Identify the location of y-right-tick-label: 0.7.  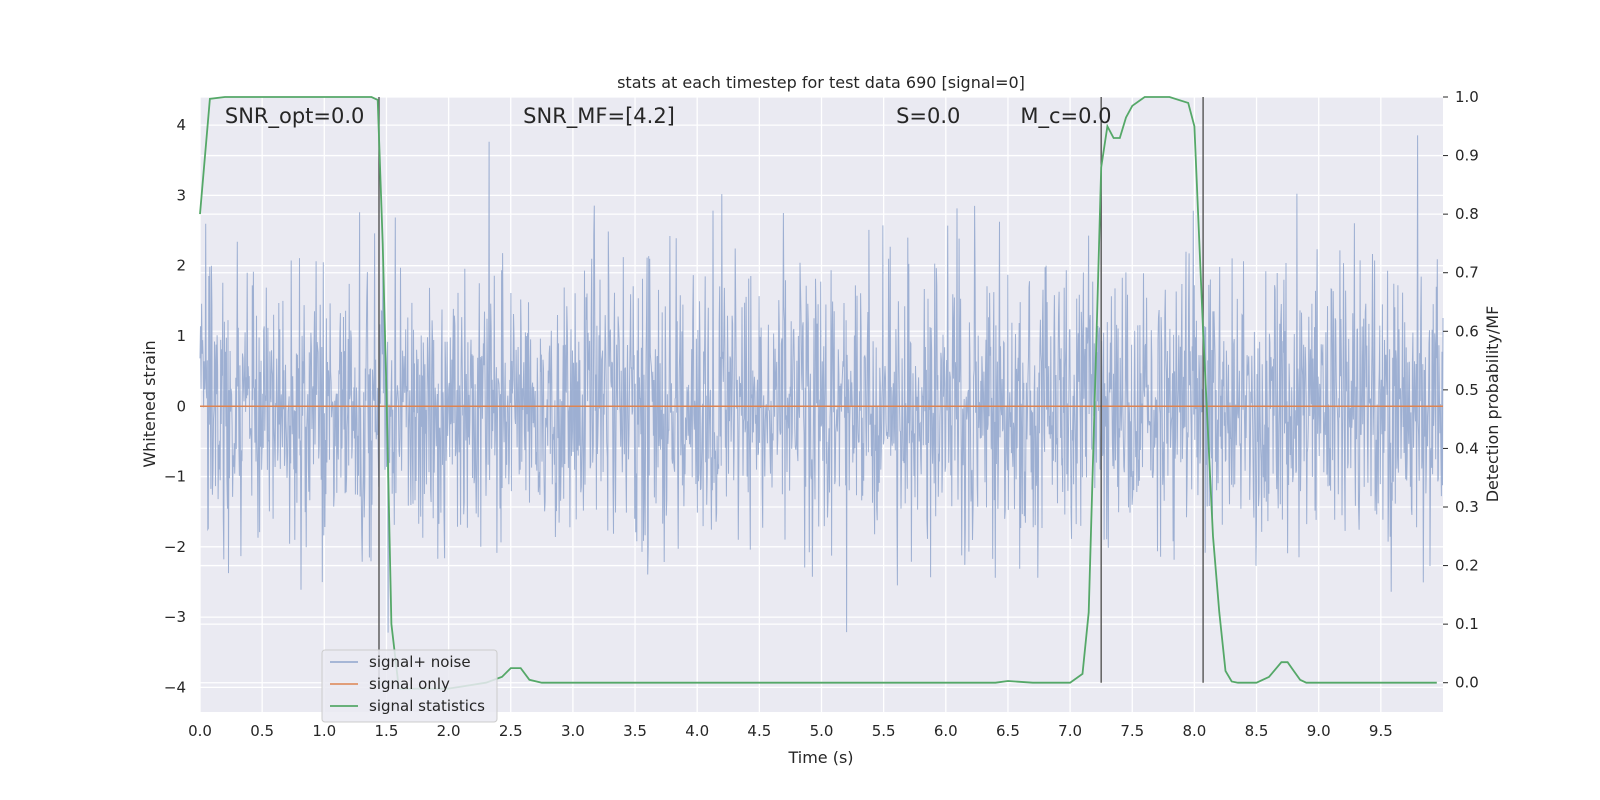
(1467, 273).